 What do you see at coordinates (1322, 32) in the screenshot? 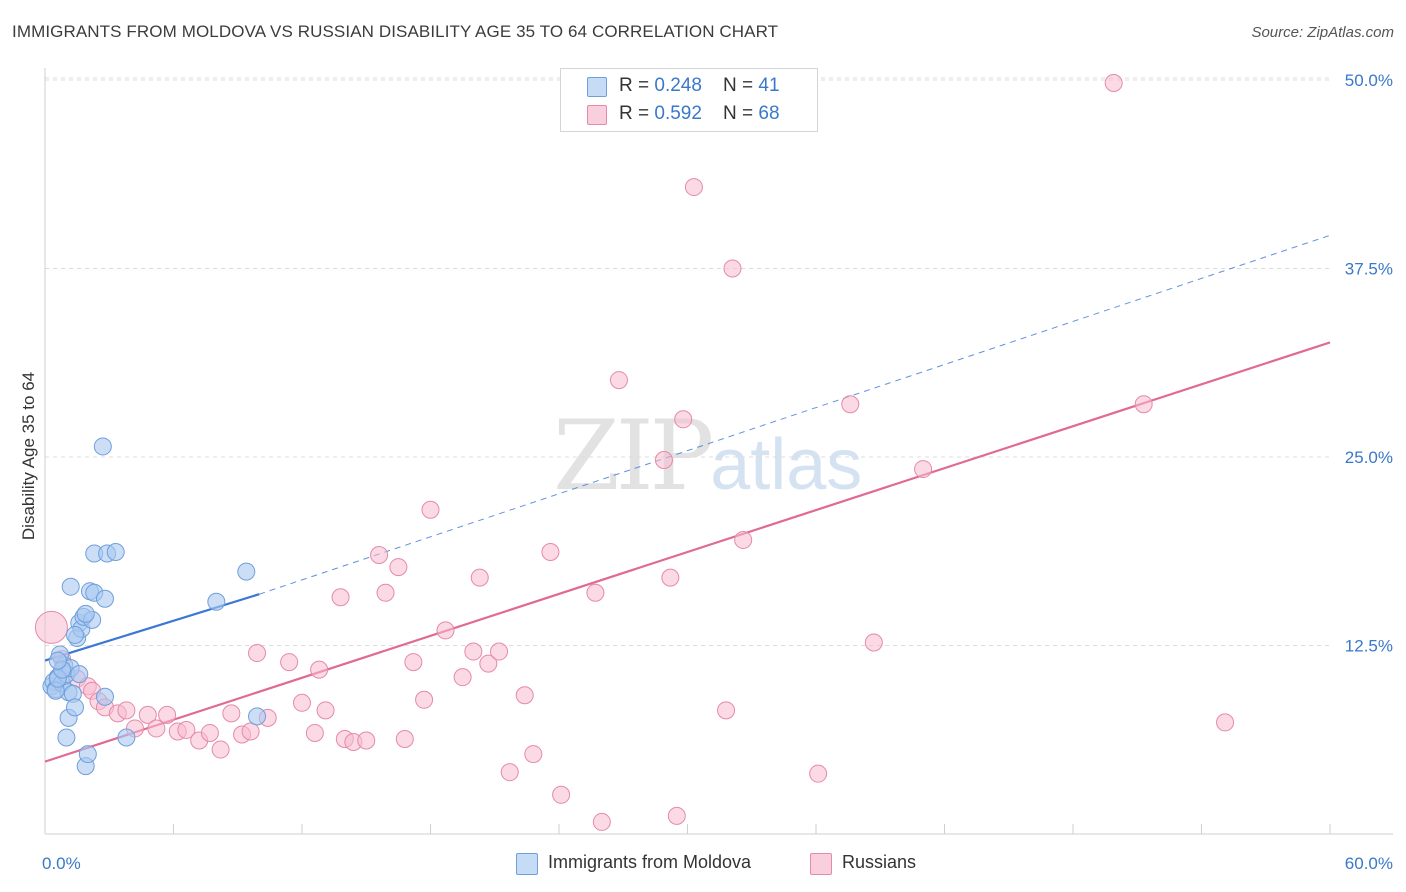
I see `source-label: Source: ZipAtlas.com` at bounding box center [1322, 32].